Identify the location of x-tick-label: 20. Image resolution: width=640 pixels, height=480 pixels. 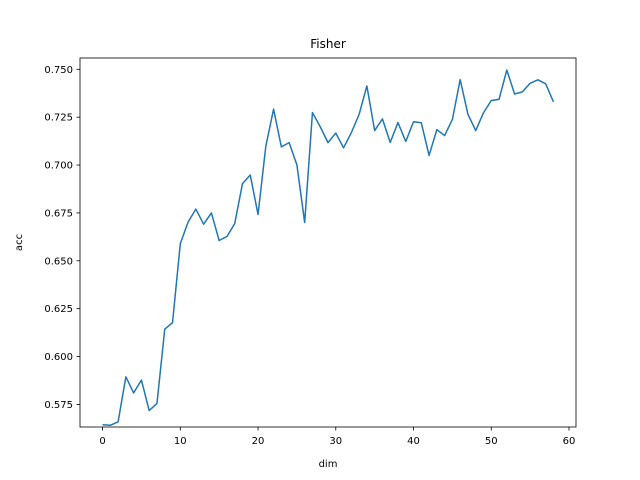
(258, 441).